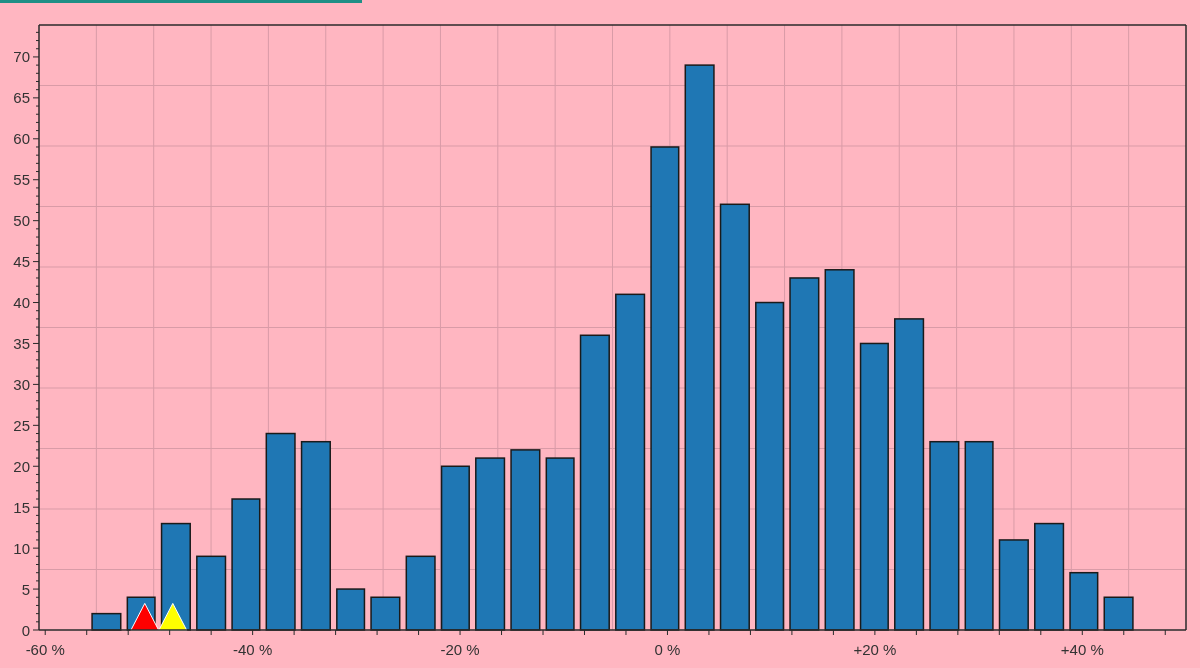 This screenshot has height=668, width=1200. What do you see at coordinates (21, 180) in the screenshot?
I see `y-tick-label: 55` at bounding box center [21, 180].